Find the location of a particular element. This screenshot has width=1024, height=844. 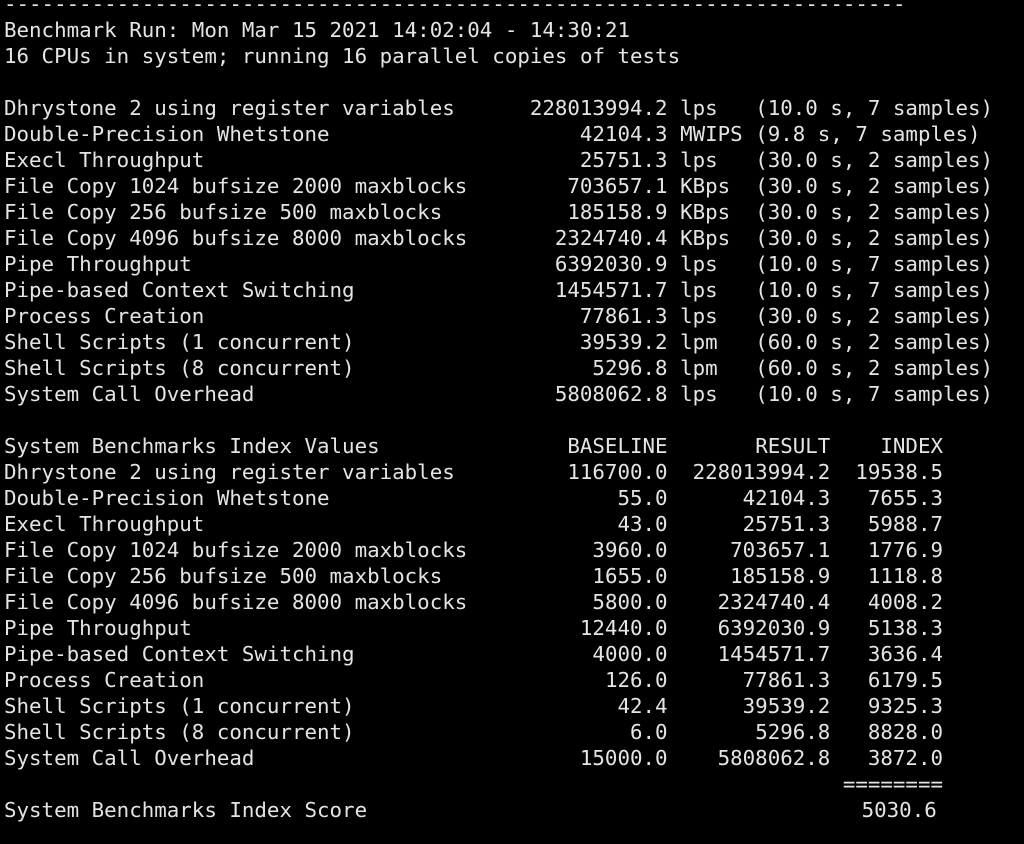

index-title: System Benchmarks Index Values is located at coordinates (192, 446).